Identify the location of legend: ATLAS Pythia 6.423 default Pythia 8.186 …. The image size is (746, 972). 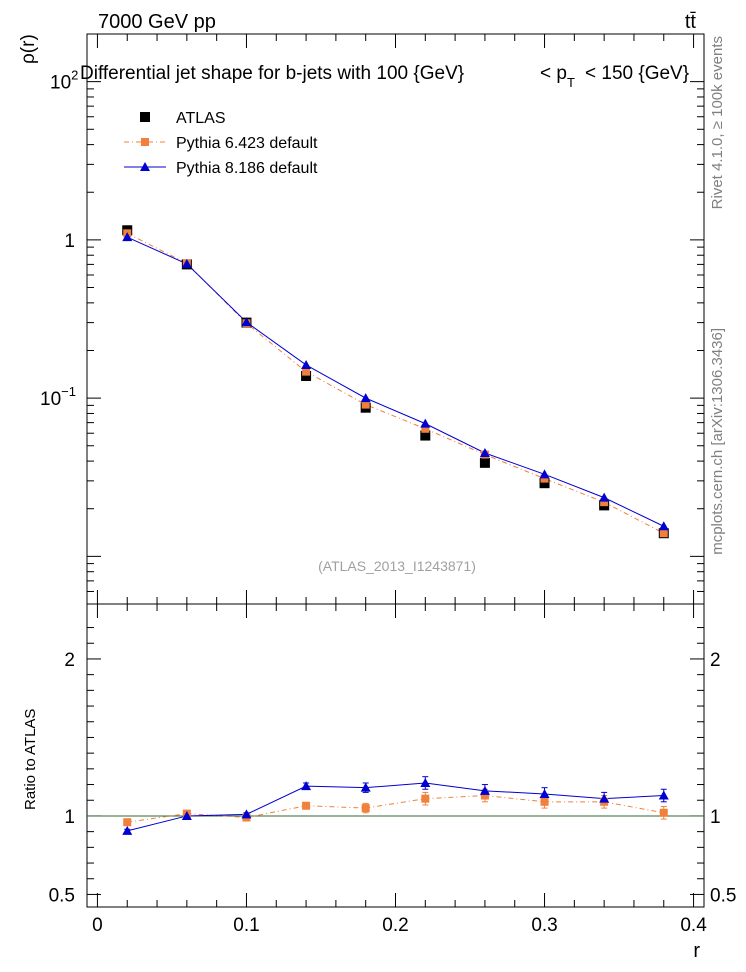
(221, 143).